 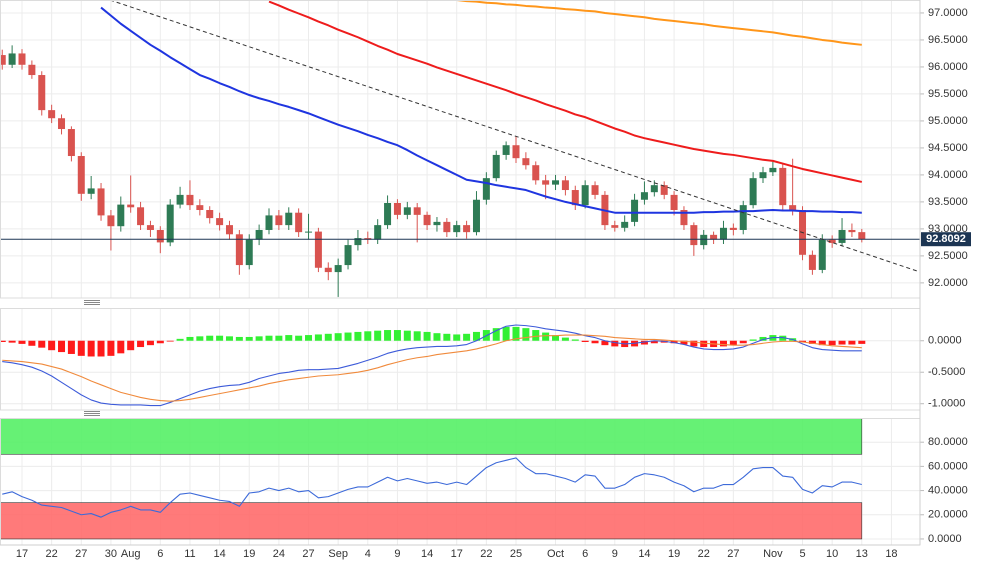 What do you see at coordinates (249, 554) in the screenshot?
I see `x-tick-label: 19` at bounding box center [249, 554].